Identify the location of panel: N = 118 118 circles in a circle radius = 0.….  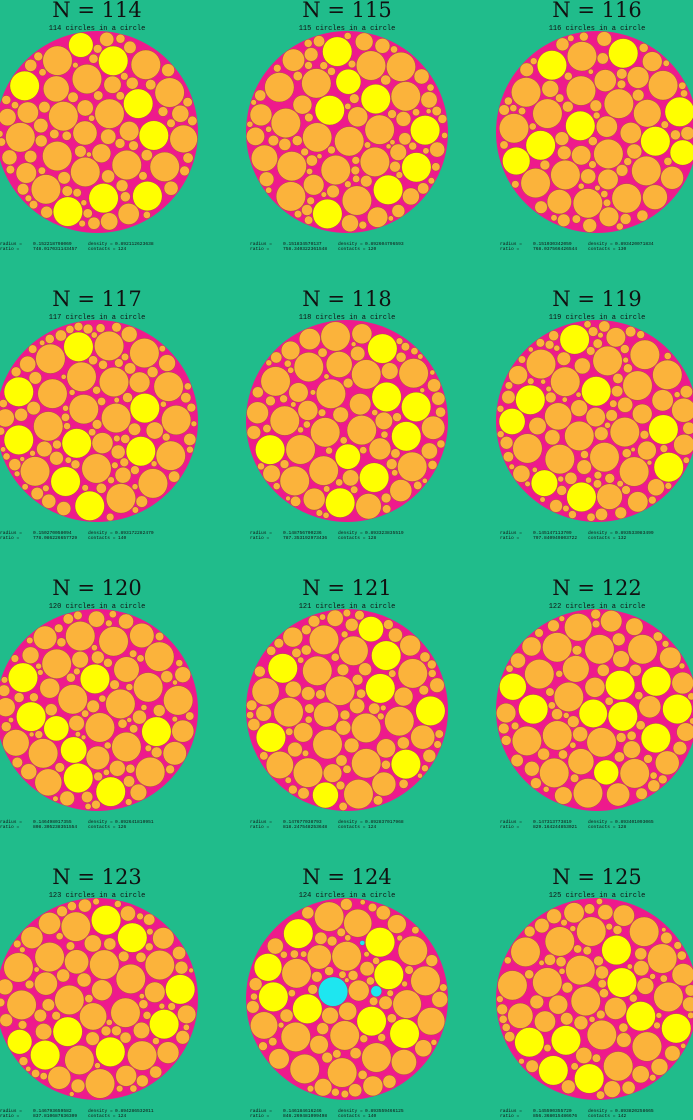
(347, 414).